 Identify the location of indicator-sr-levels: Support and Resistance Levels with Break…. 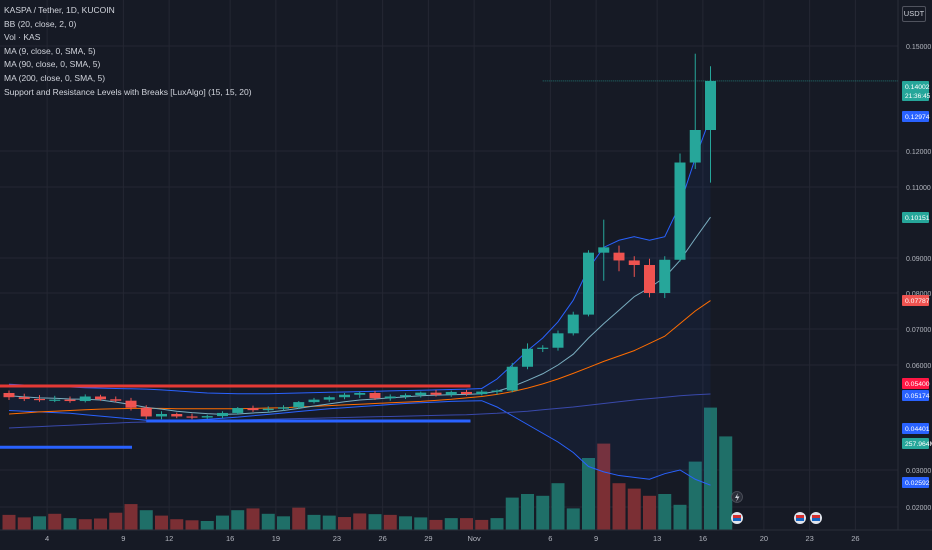
(128, 91).